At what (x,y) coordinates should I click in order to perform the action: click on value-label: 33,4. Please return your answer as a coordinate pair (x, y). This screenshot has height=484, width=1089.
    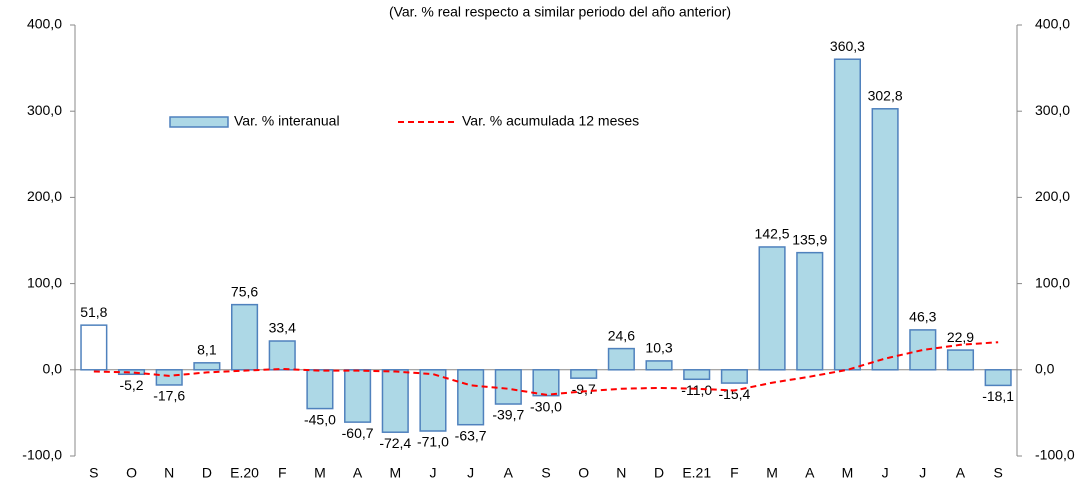
    Looking at the image, I should click on (282, 328).